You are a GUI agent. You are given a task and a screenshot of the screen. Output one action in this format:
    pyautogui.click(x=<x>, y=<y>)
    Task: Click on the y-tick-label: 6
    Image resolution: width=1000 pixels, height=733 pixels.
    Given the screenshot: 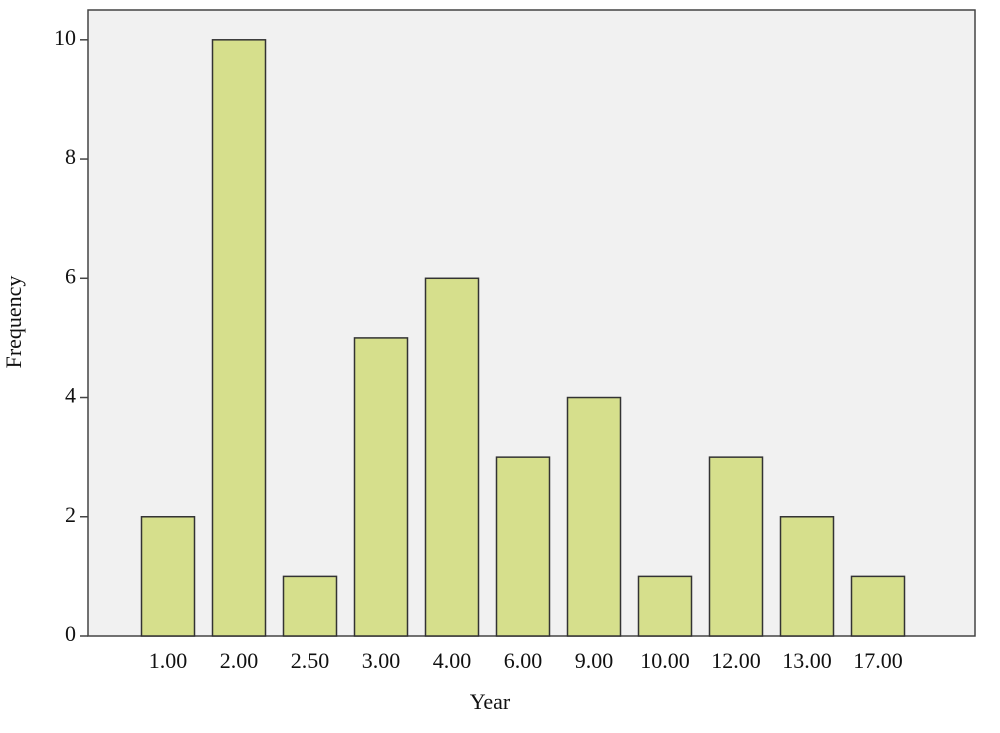 What is the action you would take?
    pyautogui.click(x=70, y=275)
    